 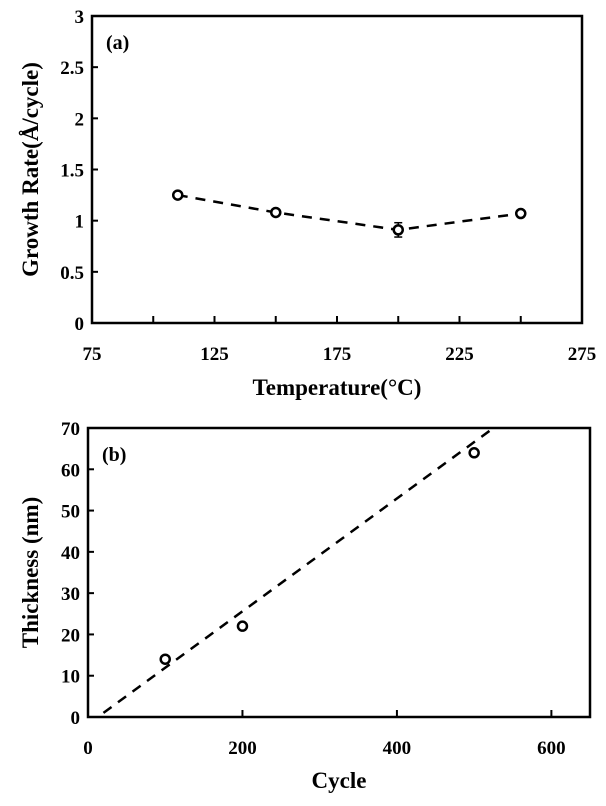 What do you see at coordinates (70, 470) in the screenshot?
I see `y-tick-label: 60` at bounding box center [70, 470].